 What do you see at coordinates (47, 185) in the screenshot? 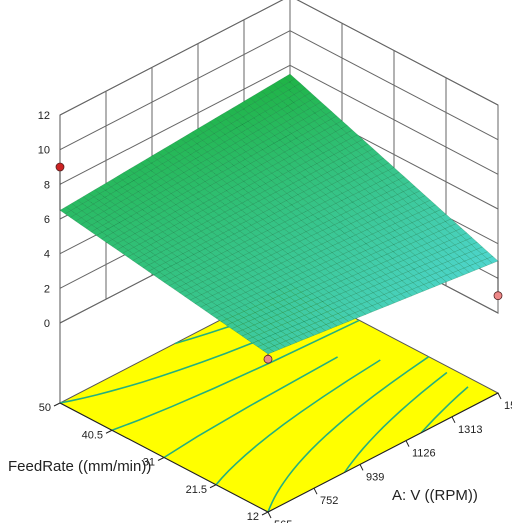
I see `z-tick-label: 8` at bounding box center [47, 185].